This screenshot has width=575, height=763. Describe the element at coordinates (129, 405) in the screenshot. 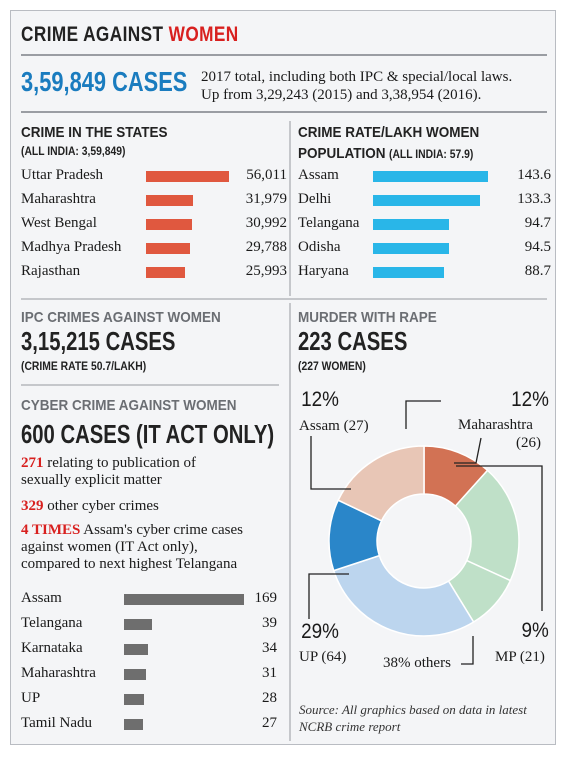

I see `cyber-title: CYBER CRIME AGAINST WOMEN` at that location.